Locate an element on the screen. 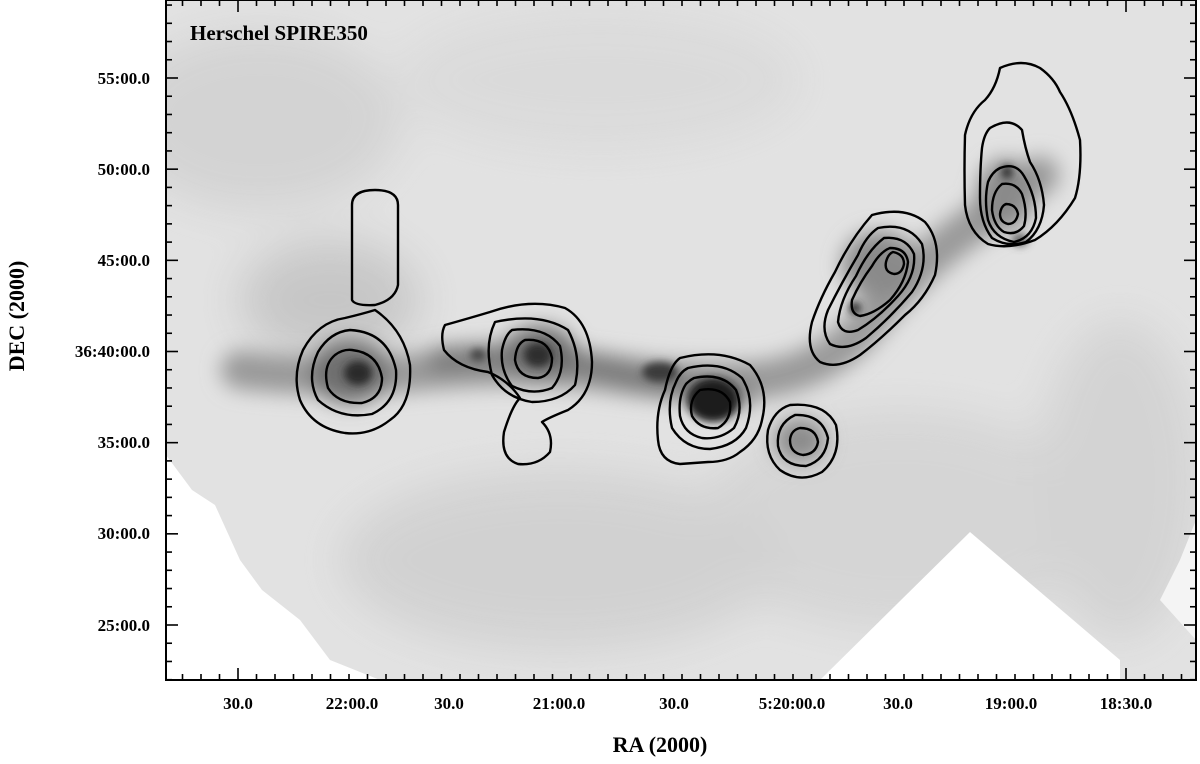 Image resolution: width=1200 pixels, height=764 pixels. contour-northeast-inner is located at coordinates (895, 263).